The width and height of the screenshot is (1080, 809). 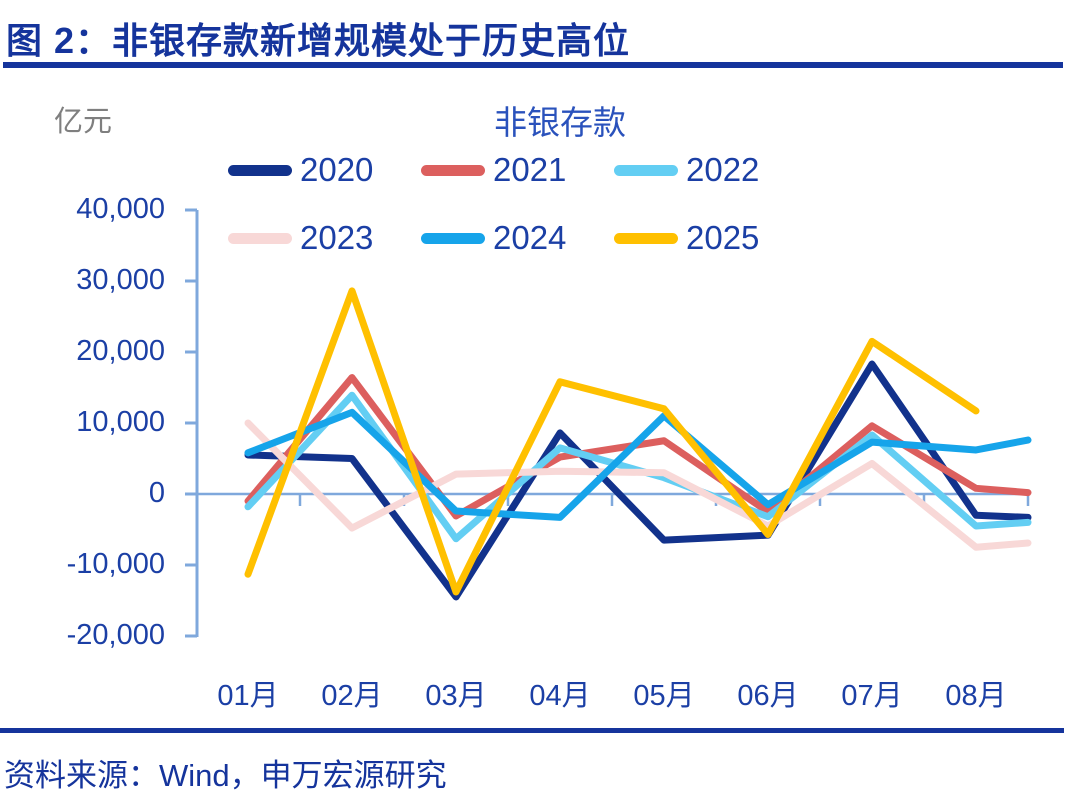 I want to click on legend-item-2024: 2024, so click(x=517, y=238).